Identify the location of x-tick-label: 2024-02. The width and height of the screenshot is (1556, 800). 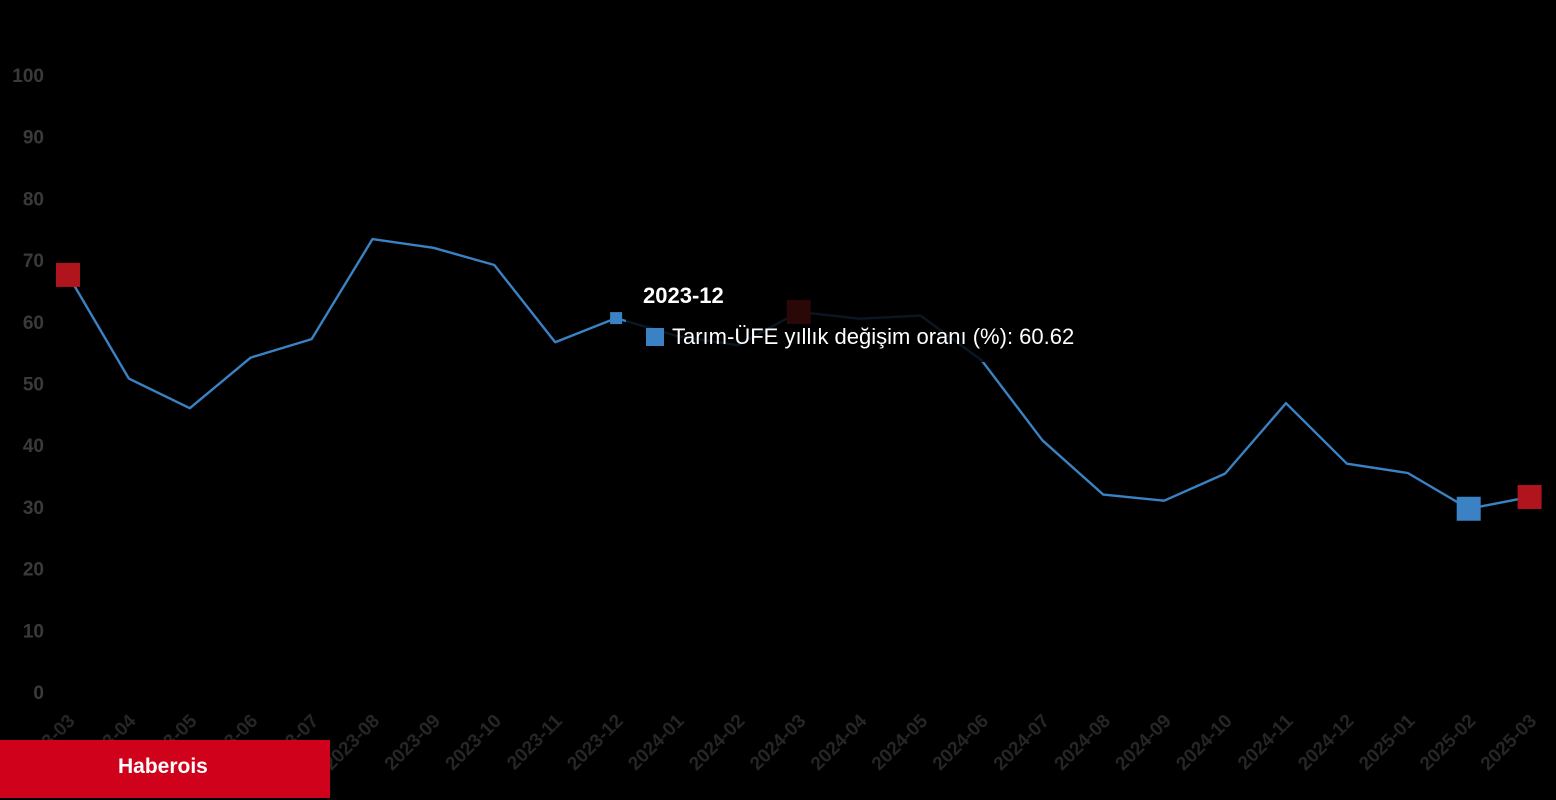
(717, 743).